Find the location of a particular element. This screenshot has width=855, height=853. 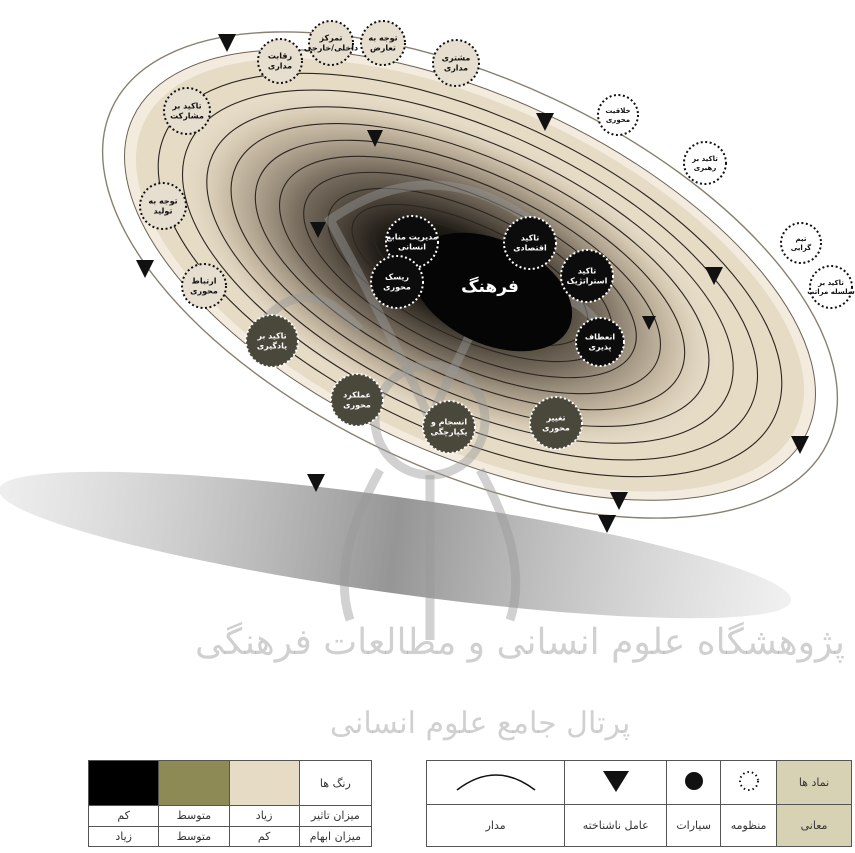

planet-label: رقابت is located at coordinates (280, 56).